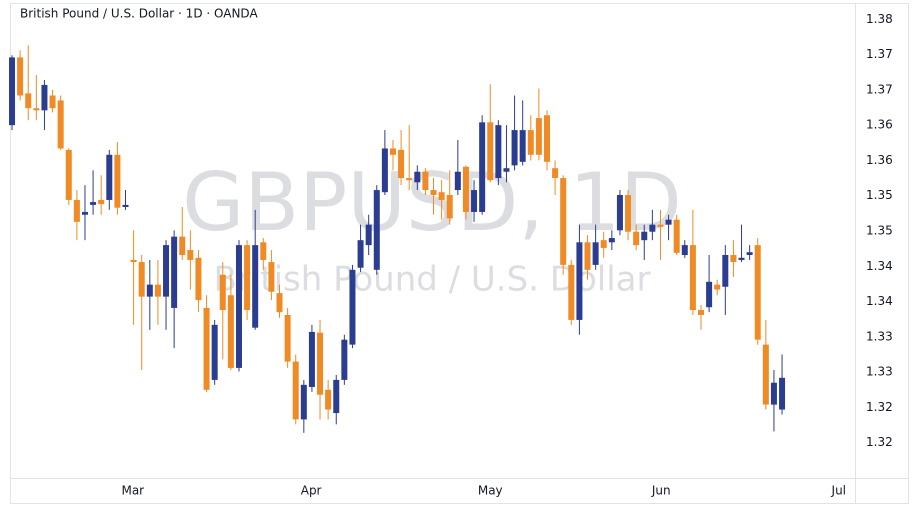  I want to click on x-tick-label: Jun, so click(661, 491).